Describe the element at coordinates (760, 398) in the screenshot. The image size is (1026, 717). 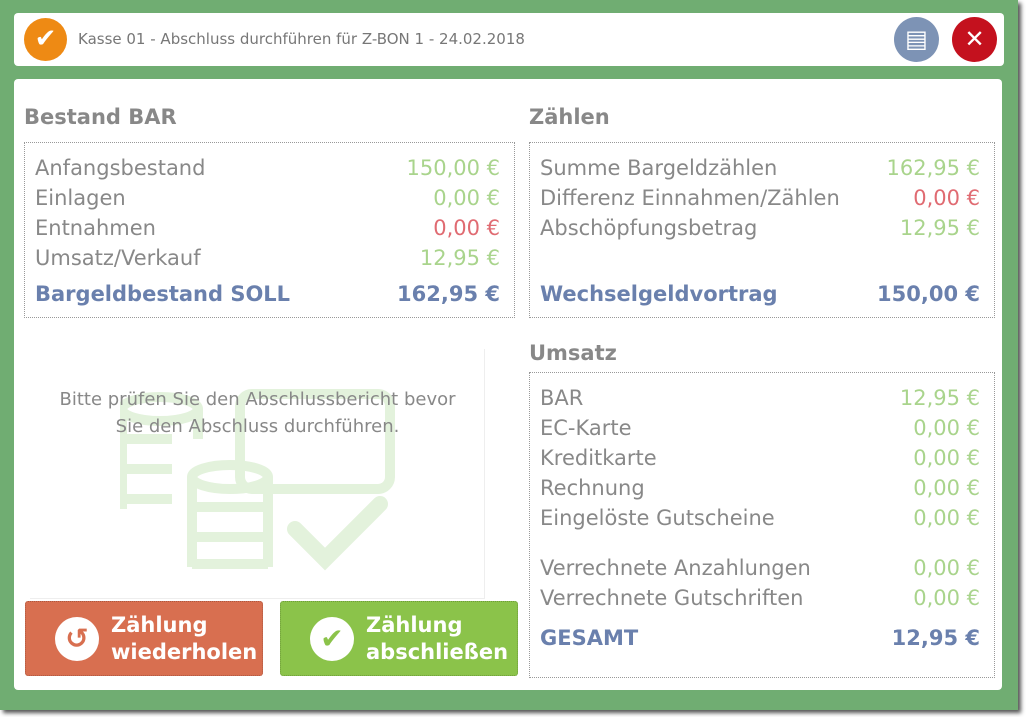
I see `list-item: BAR 12,95 €` at that location.